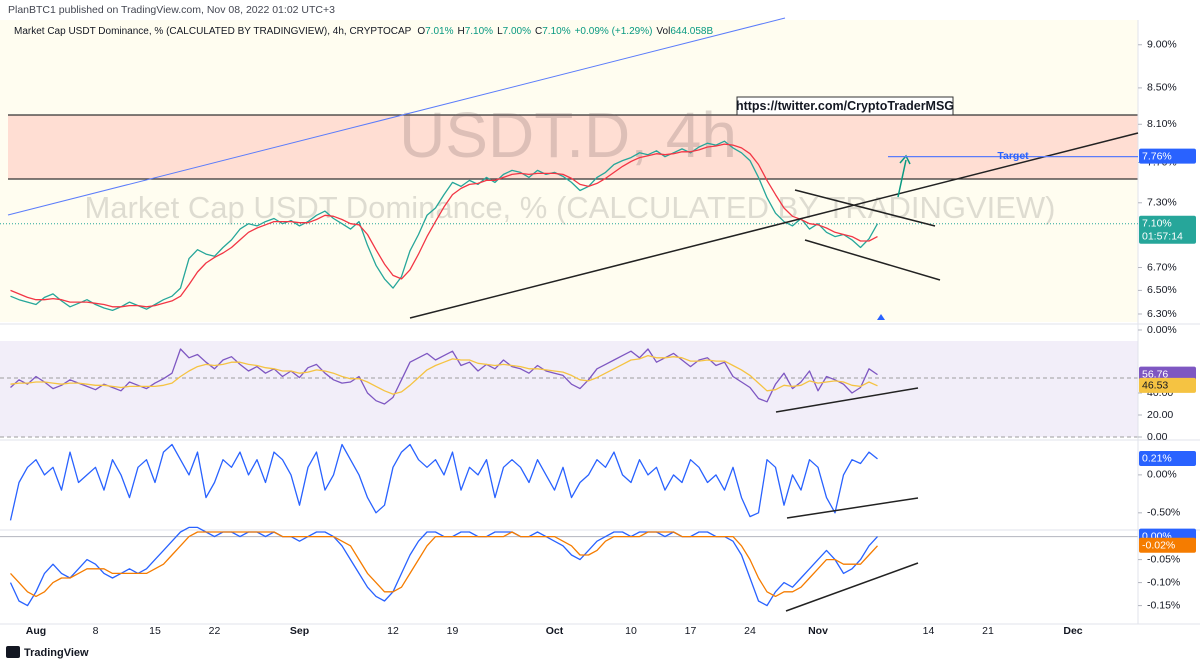 Image resolution: width=1200 pixels, height=664 pixels. What do you see at coordinates (96, 631) in the screenshot?
I see `x-tick-label: 8` at bounding box center [96, 631].